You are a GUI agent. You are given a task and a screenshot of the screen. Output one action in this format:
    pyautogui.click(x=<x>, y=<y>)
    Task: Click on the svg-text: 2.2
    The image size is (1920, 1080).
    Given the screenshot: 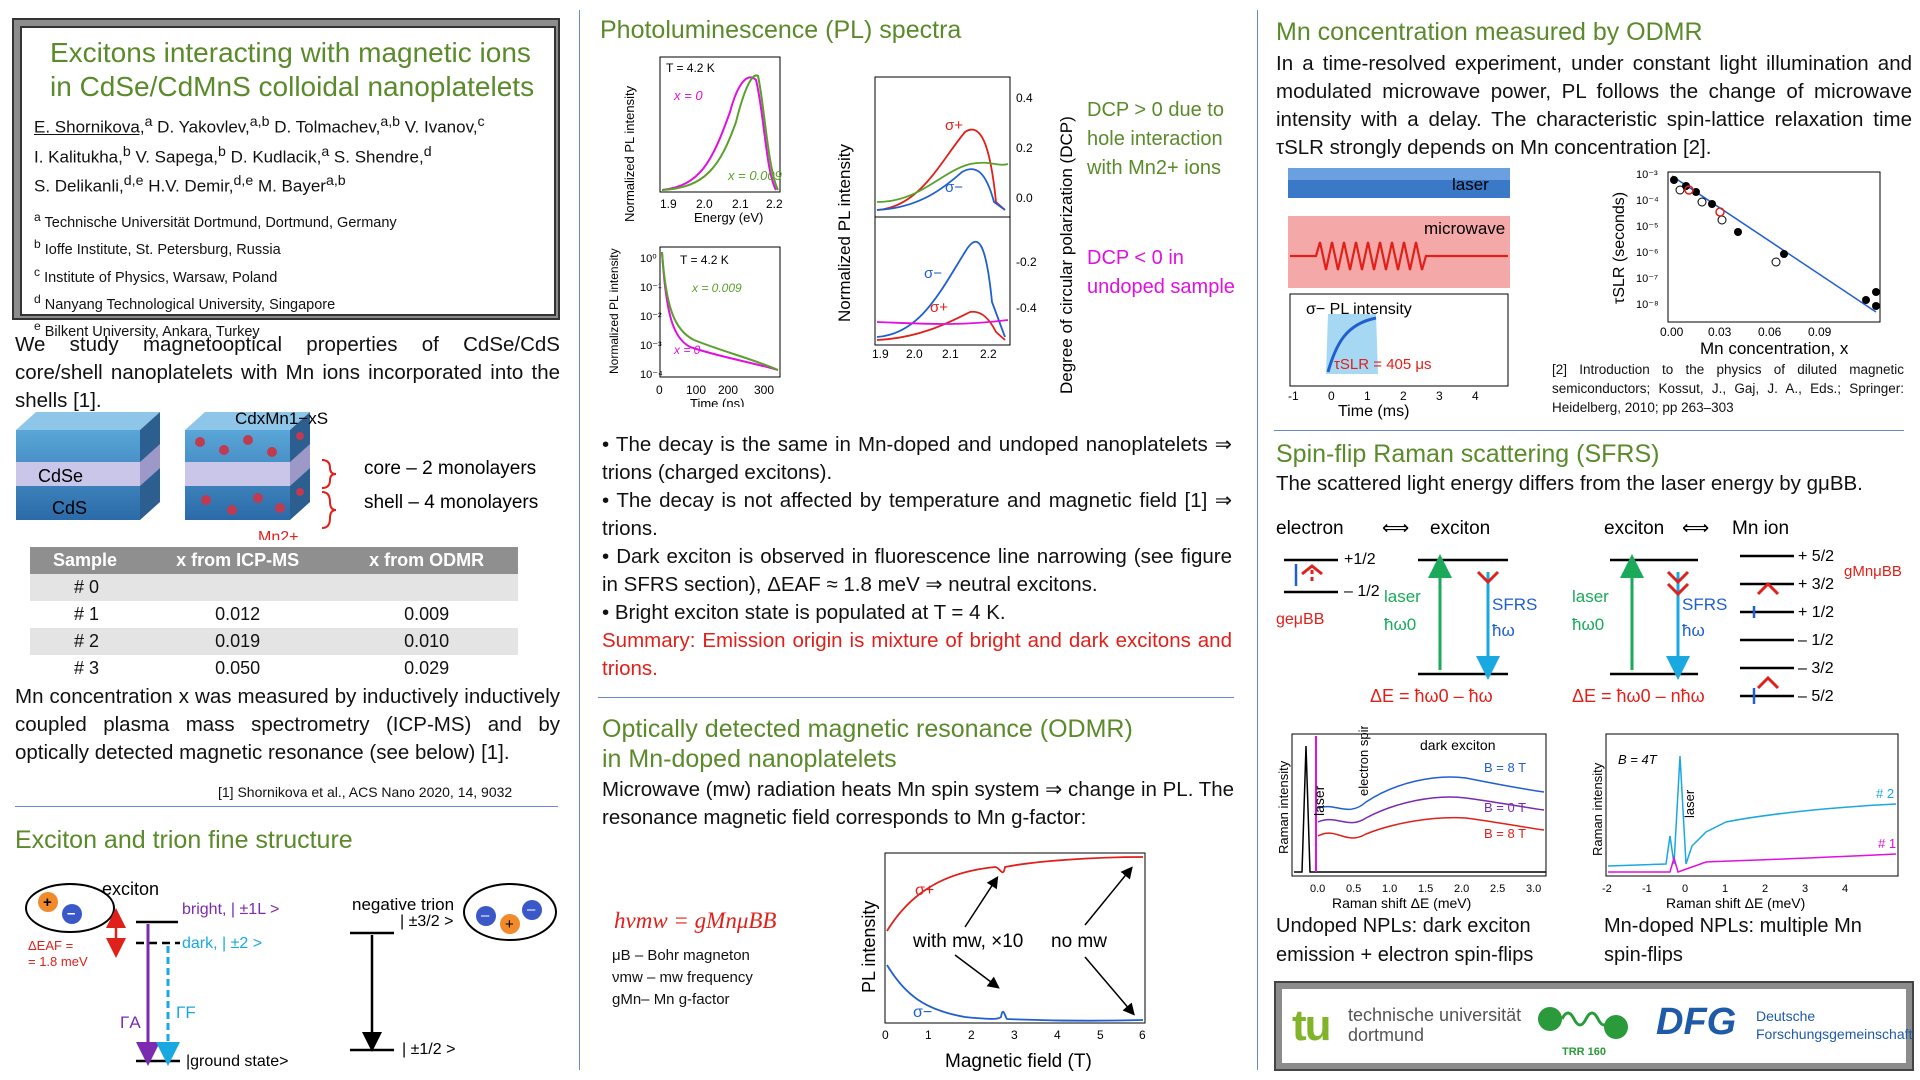 What is the action you would take?
    pyautogui.click(x=774, y=204)
    